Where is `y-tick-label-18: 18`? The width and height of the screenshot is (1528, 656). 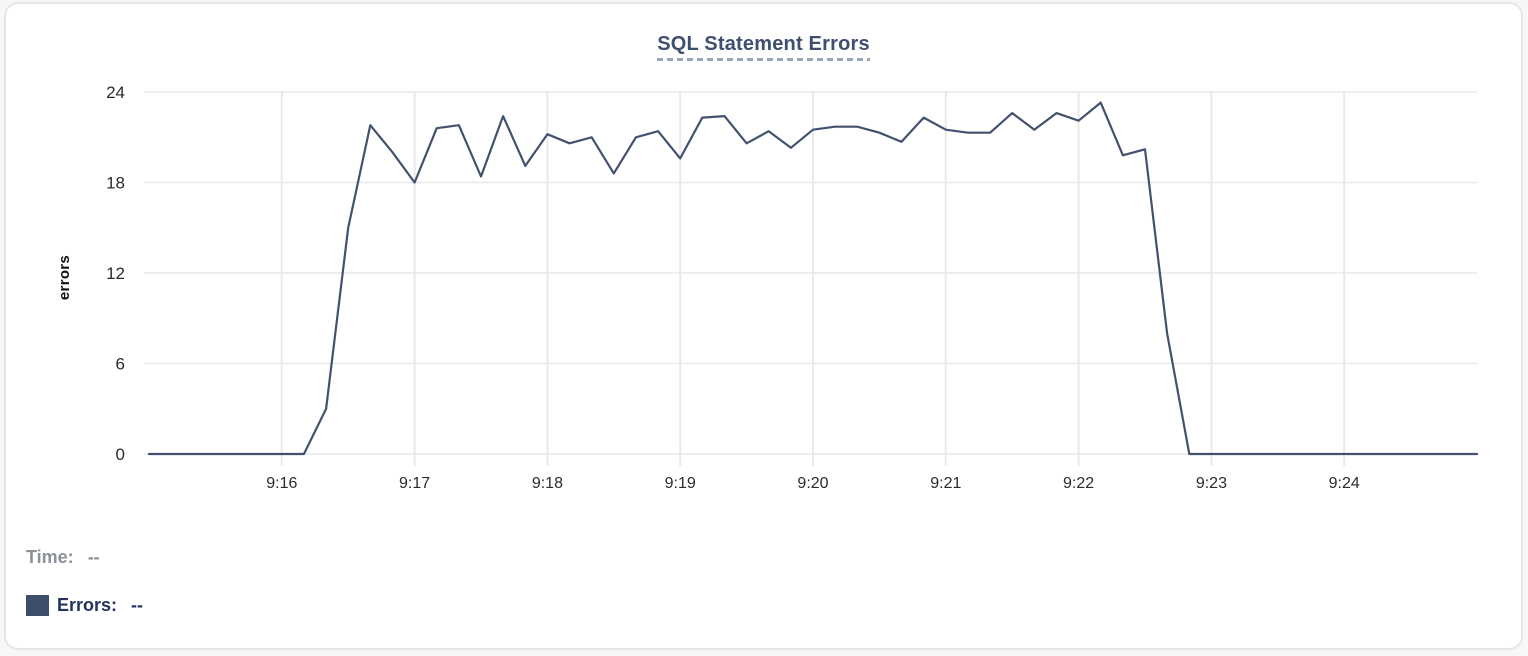
y-tick-label-18: 18 is located at coordinates (115, 183).